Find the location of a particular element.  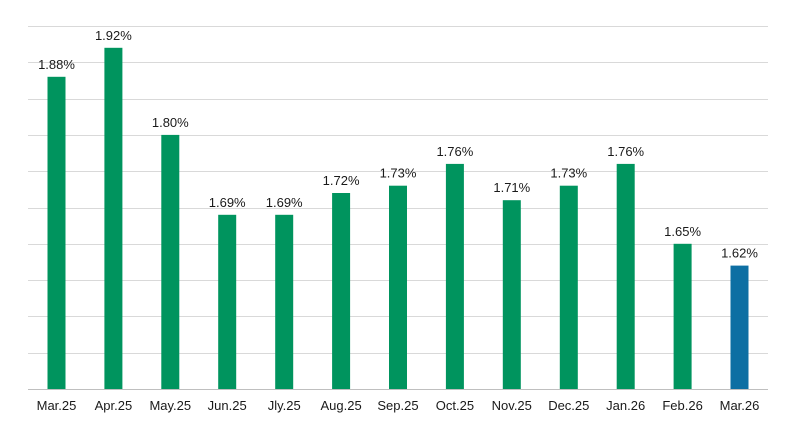

x-tick-label: Jun.25 is located at coordinates (227, 405).